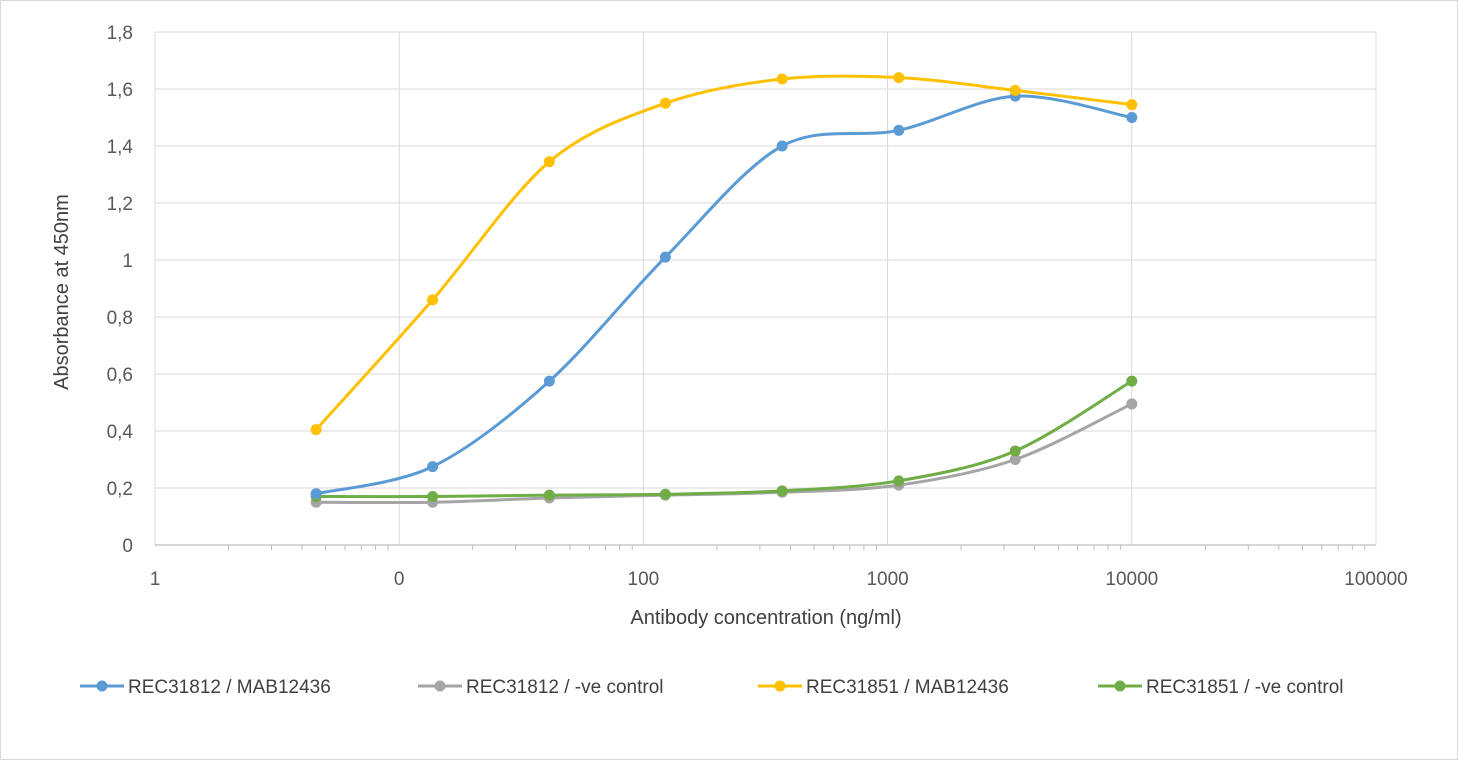  I want to click on y-tick-label: 1,8, so click(120, 33).